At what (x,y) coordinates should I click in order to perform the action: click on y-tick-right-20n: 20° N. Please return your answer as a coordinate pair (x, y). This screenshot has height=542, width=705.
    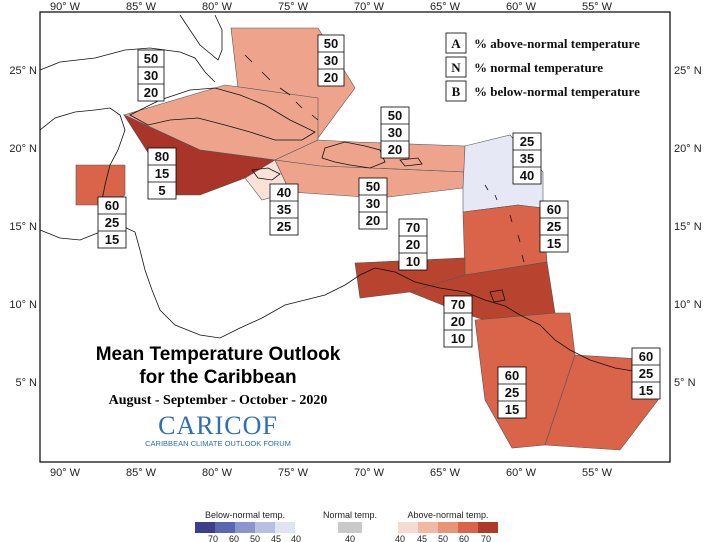
    Looking at the image, I should click on (688, 149).